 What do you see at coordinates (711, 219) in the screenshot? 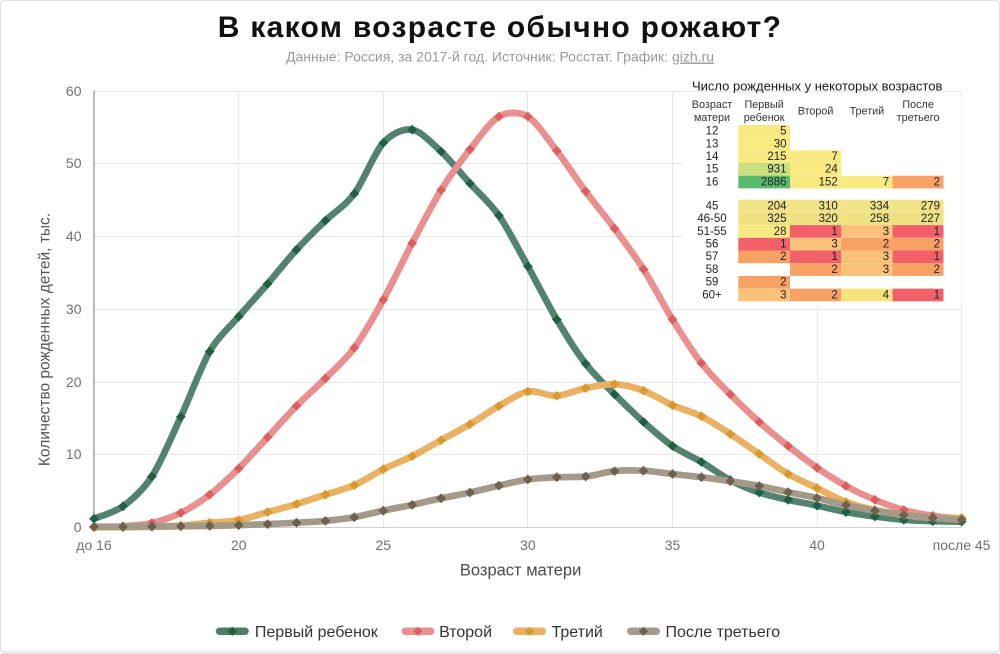
I see `svg-text: 46-50` at bounding box center [711, 219].